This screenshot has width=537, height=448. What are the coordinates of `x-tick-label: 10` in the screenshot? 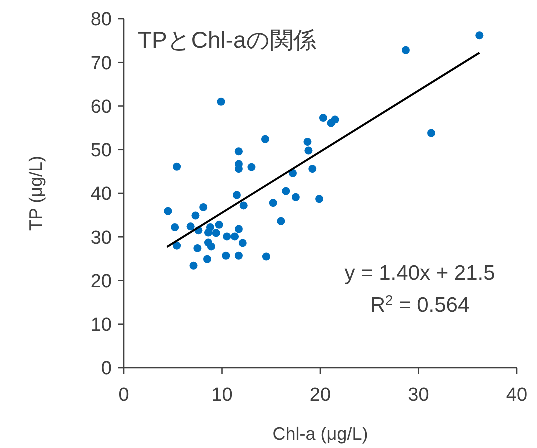 It's located at (222, 395).